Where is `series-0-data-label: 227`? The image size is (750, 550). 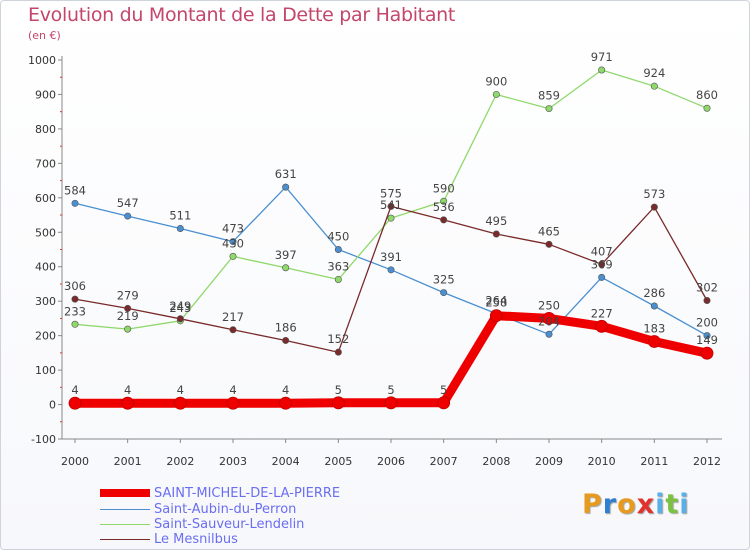
series-0-data-label: 227 is located at coordinates (602, 313).